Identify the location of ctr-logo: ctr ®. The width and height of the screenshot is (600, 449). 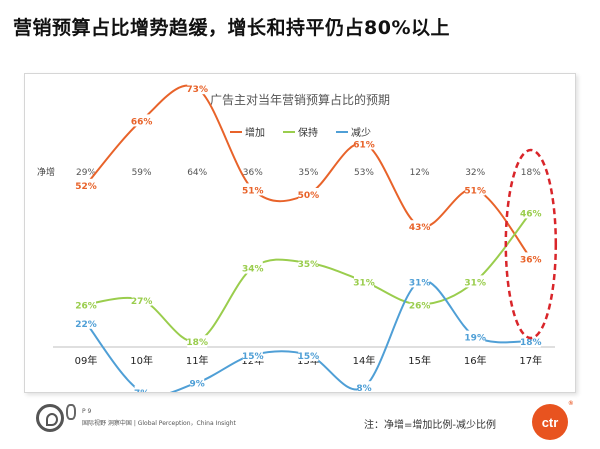
(552, 420).